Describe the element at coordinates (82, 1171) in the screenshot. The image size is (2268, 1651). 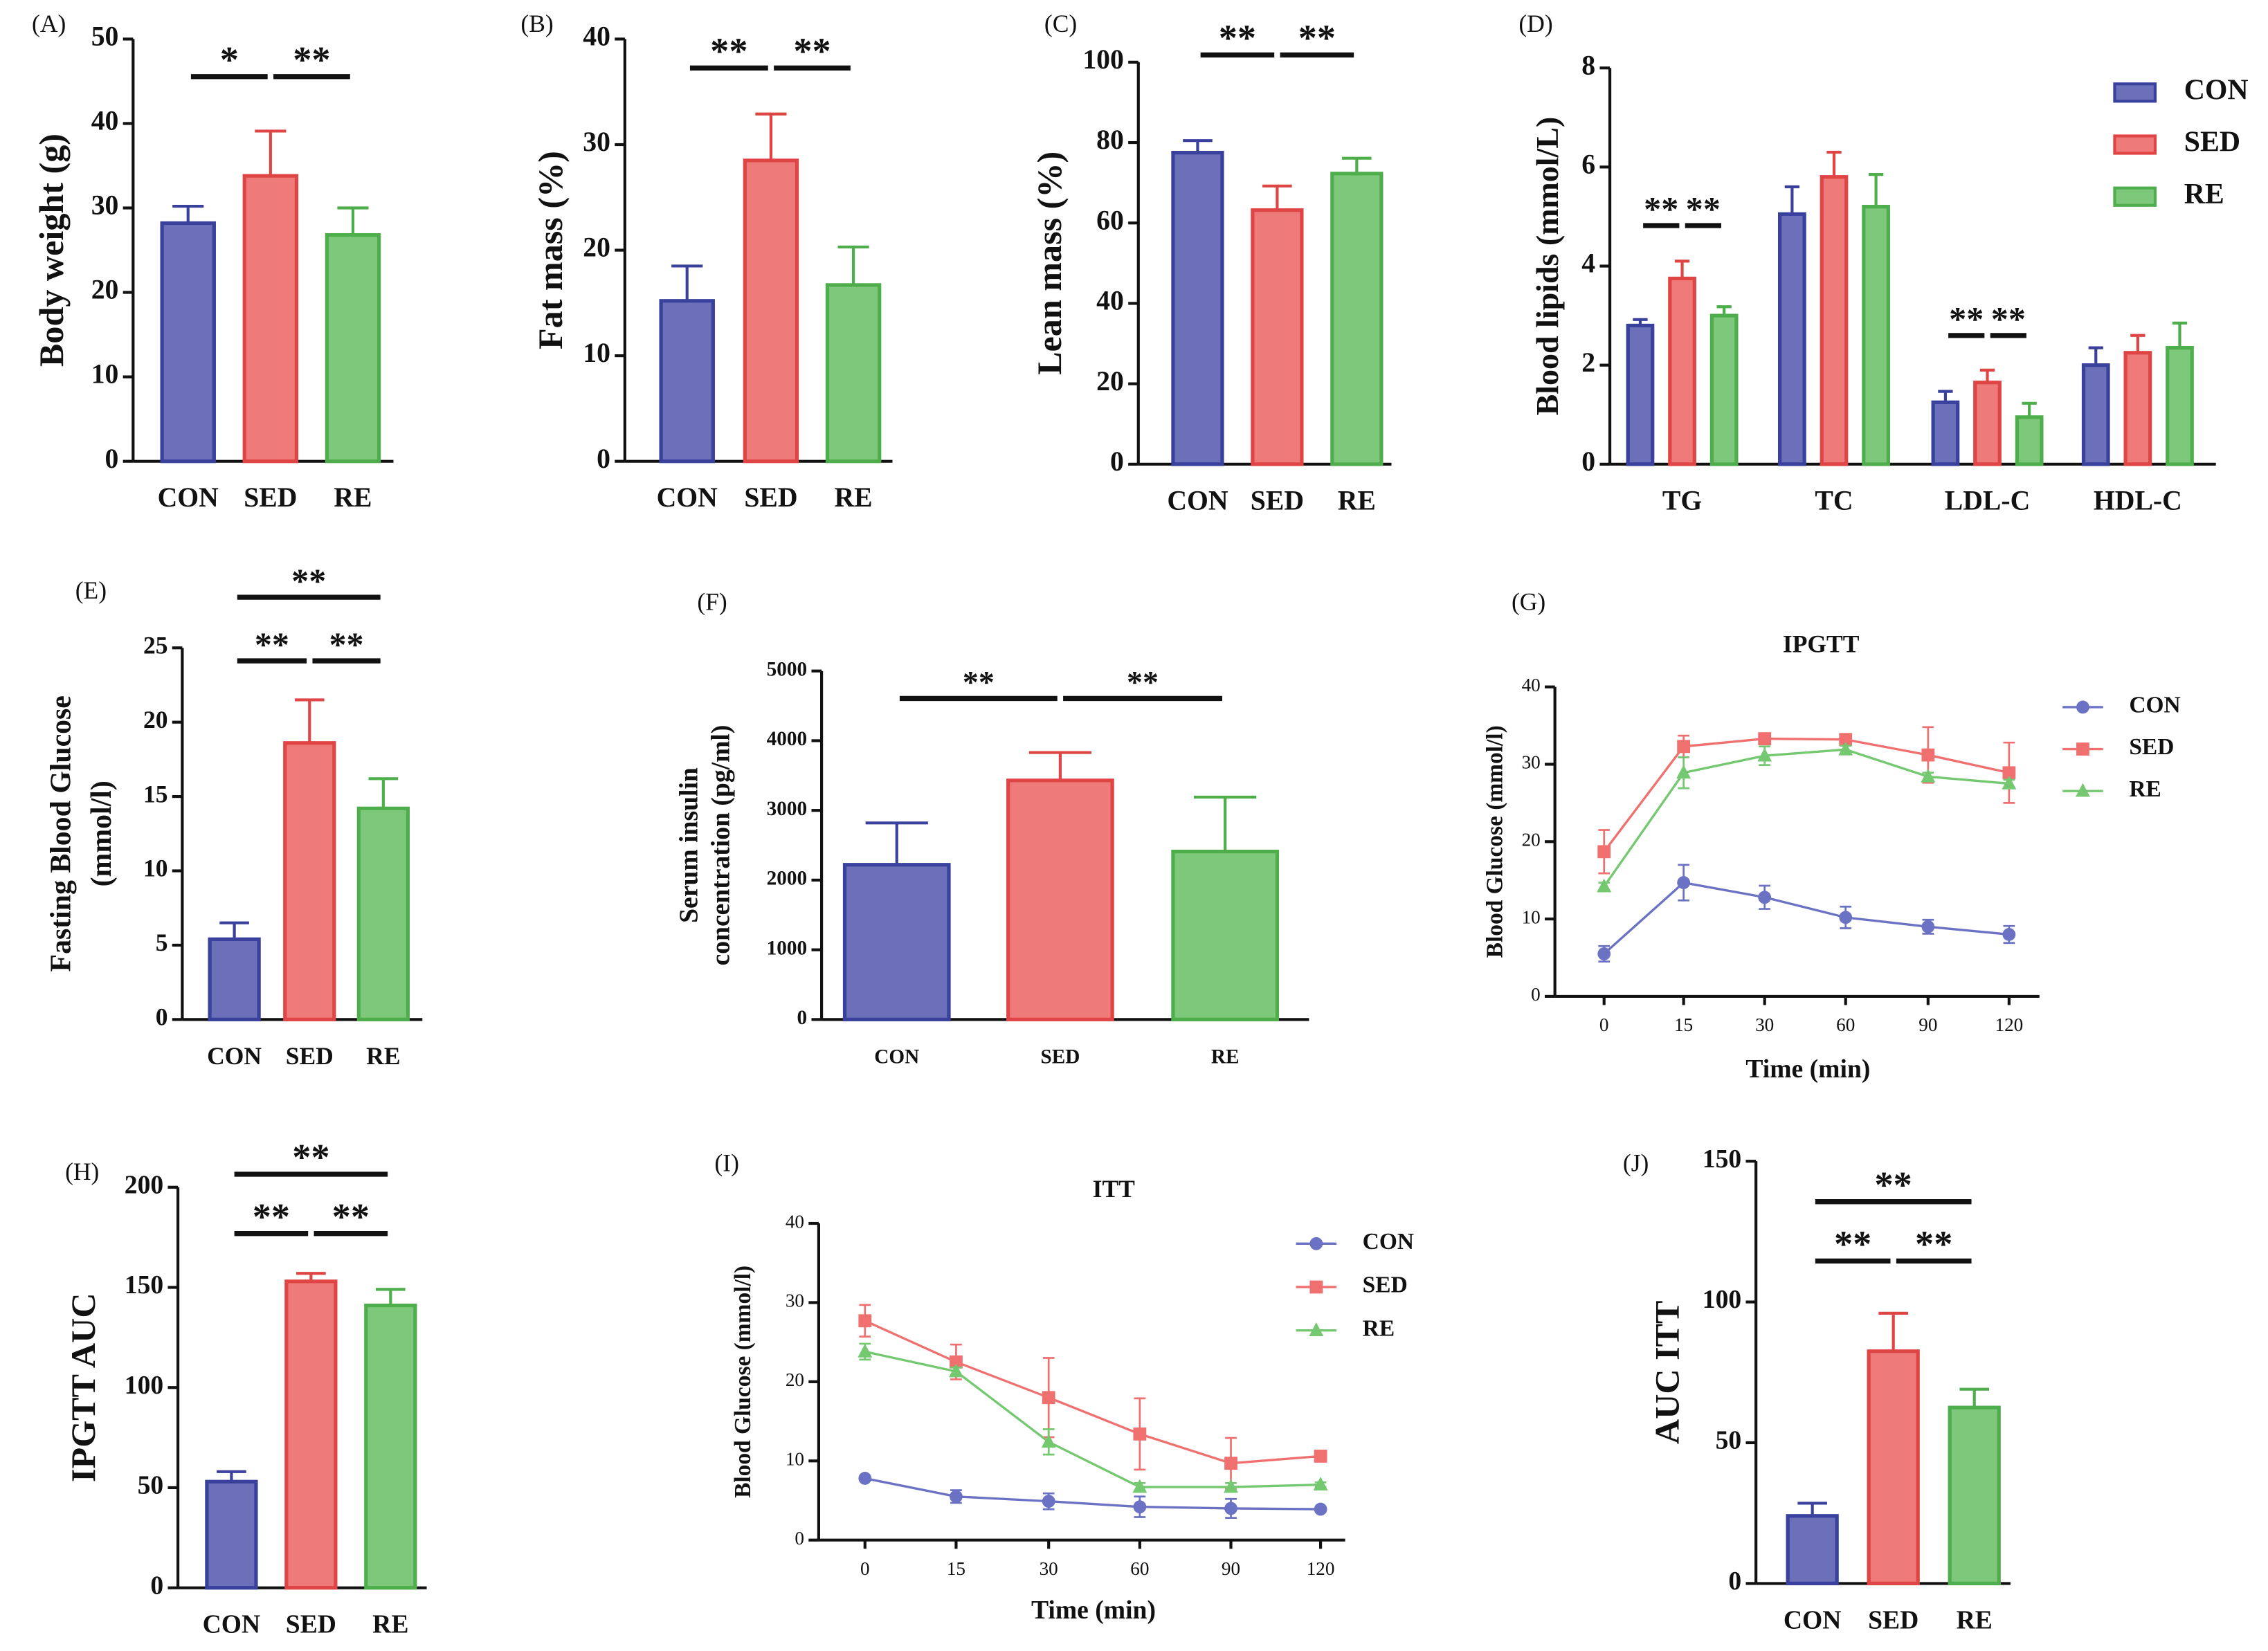
I see `panel-label: (H)` at that location.